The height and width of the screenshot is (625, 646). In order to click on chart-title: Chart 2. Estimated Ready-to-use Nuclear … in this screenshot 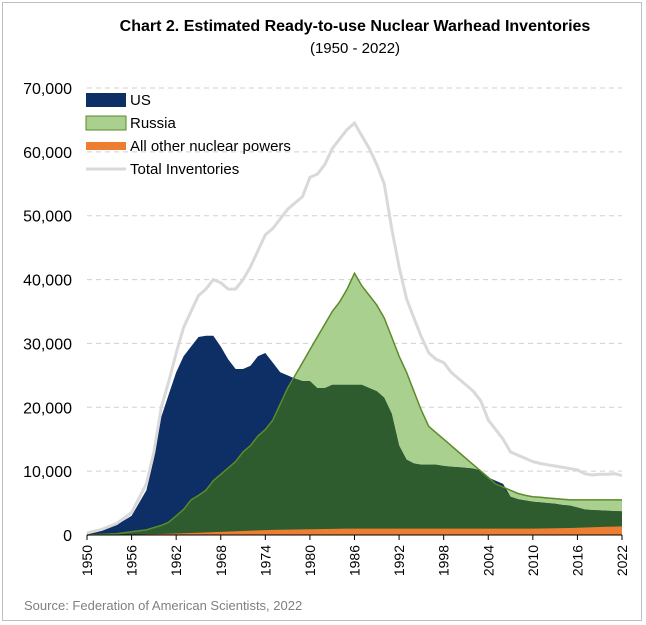, I will do `click(355, 26)`.